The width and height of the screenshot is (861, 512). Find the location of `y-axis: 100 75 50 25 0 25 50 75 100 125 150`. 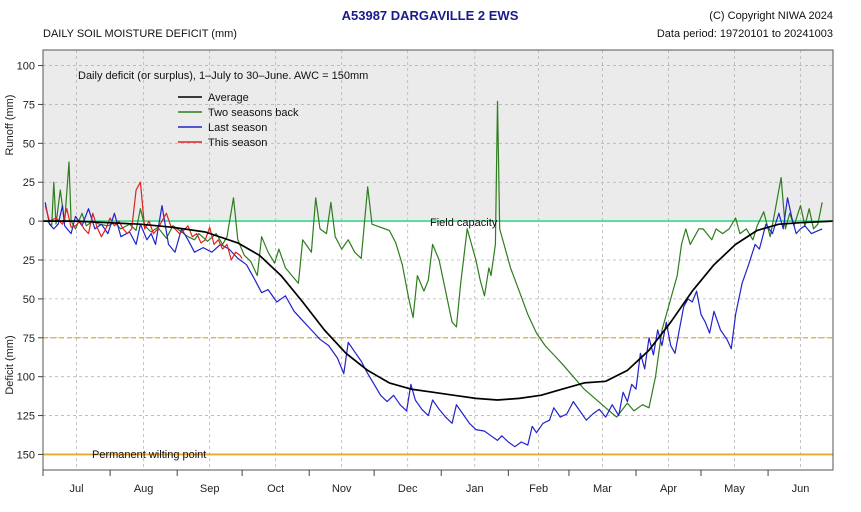

y-axis: 100 75 50 25 0 25 50 75 100 125 150 is located at coordinates (30, 261).